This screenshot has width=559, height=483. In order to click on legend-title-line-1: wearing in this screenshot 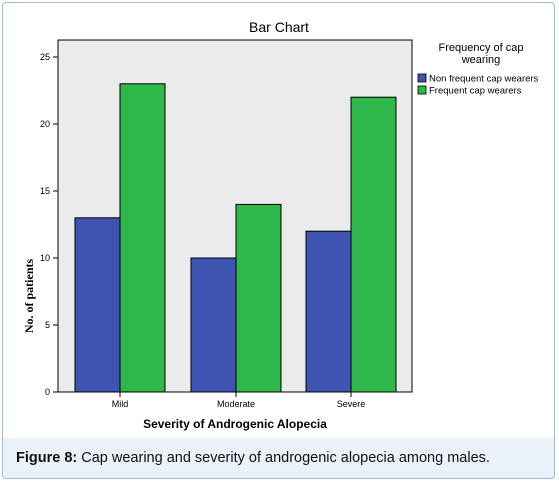, I will do `click(481, 60)`.